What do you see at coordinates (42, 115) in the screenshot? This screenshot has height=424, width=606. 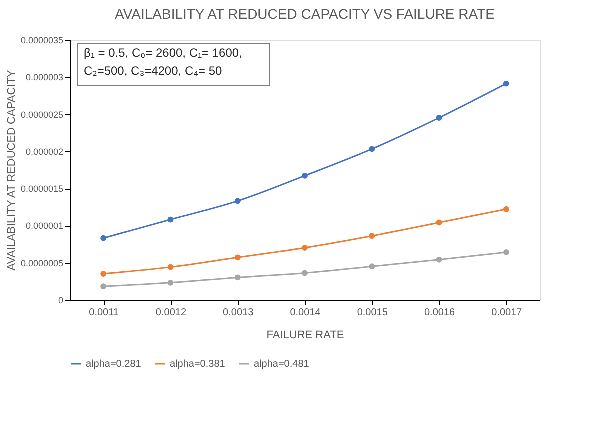 I see `y-tick-label: 0.0000025` at bounding box center [42, 115].